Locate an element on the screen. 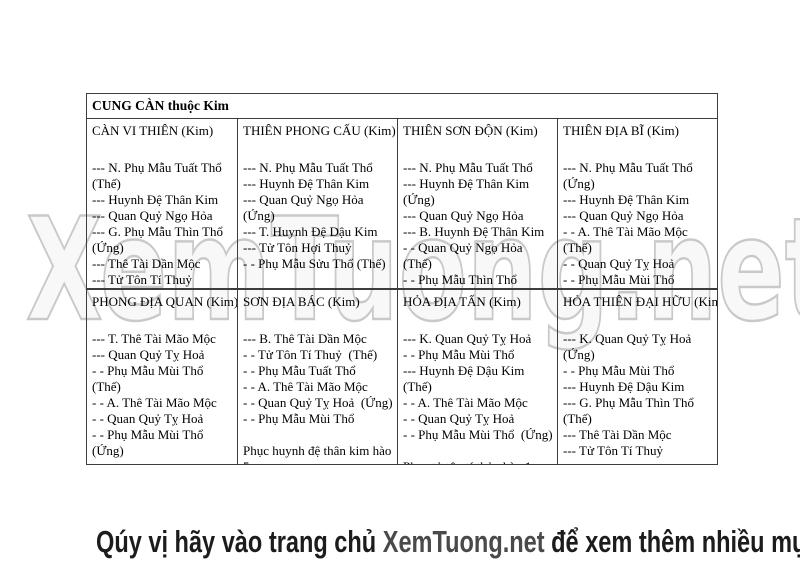 The image size is (800, 566). hexagram-name: HỎA THIÊN ĐẠI HỮU (Kim) is located at coordinates (640, 301).